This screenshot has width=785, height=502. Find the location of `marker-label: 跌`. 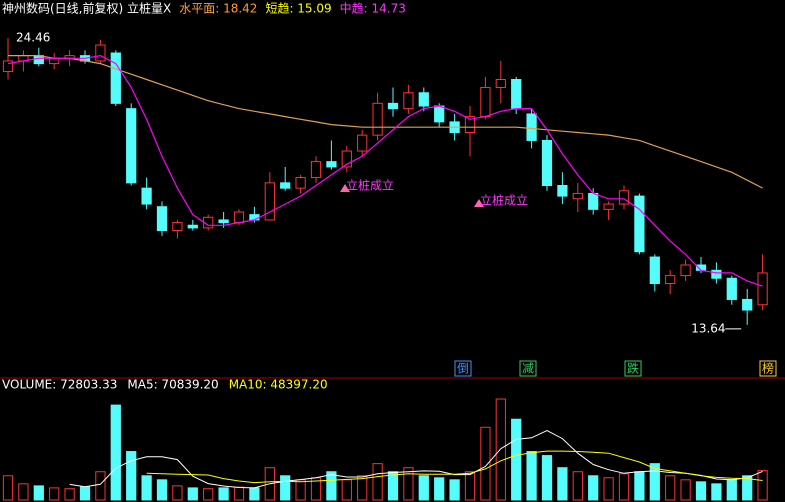

marker-label: 跌 is located at coordinates (633, 368).